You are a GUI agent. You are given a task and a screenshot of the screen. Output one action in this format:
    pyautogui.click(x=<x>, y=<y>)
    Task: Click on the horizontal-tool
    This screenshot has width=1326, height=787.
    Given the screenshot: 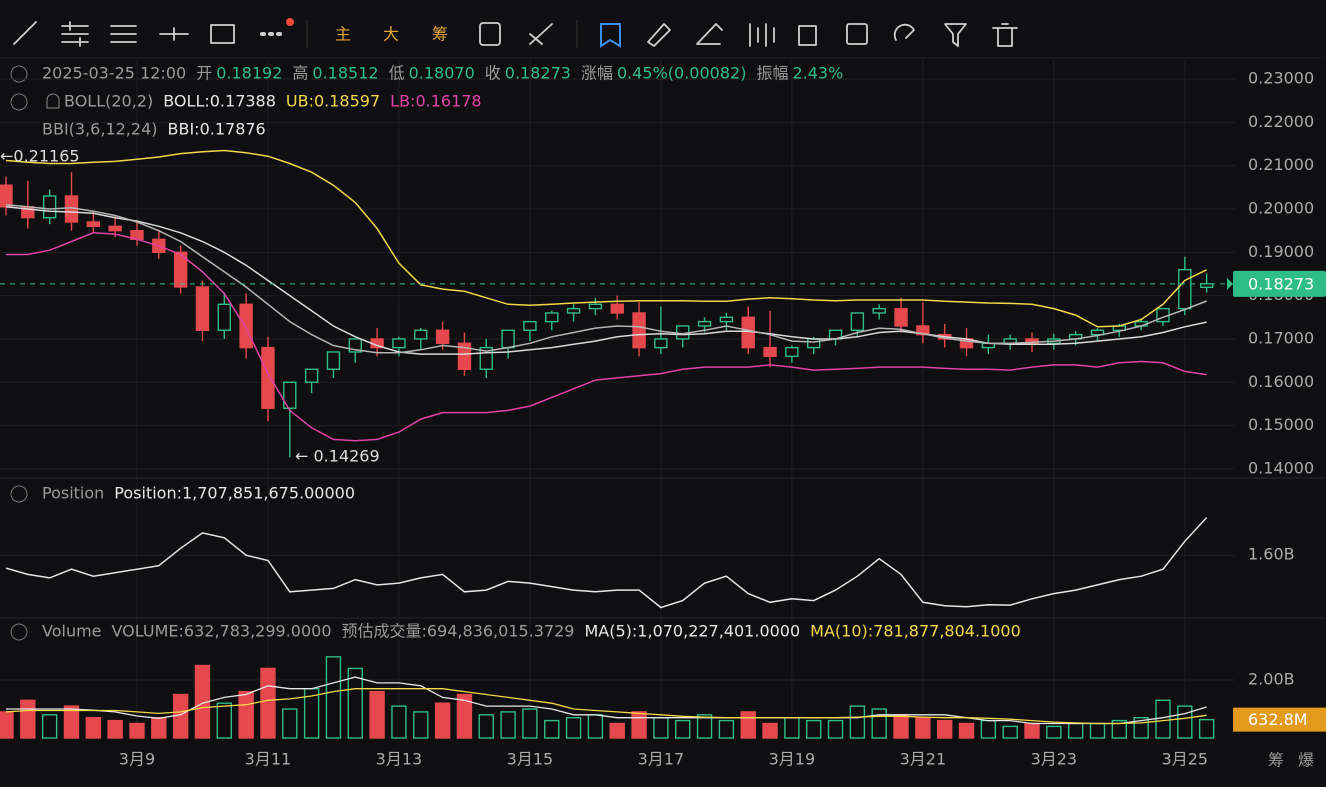 What is the action you would take?
    pyautogui.click(x=174, y=34)
    